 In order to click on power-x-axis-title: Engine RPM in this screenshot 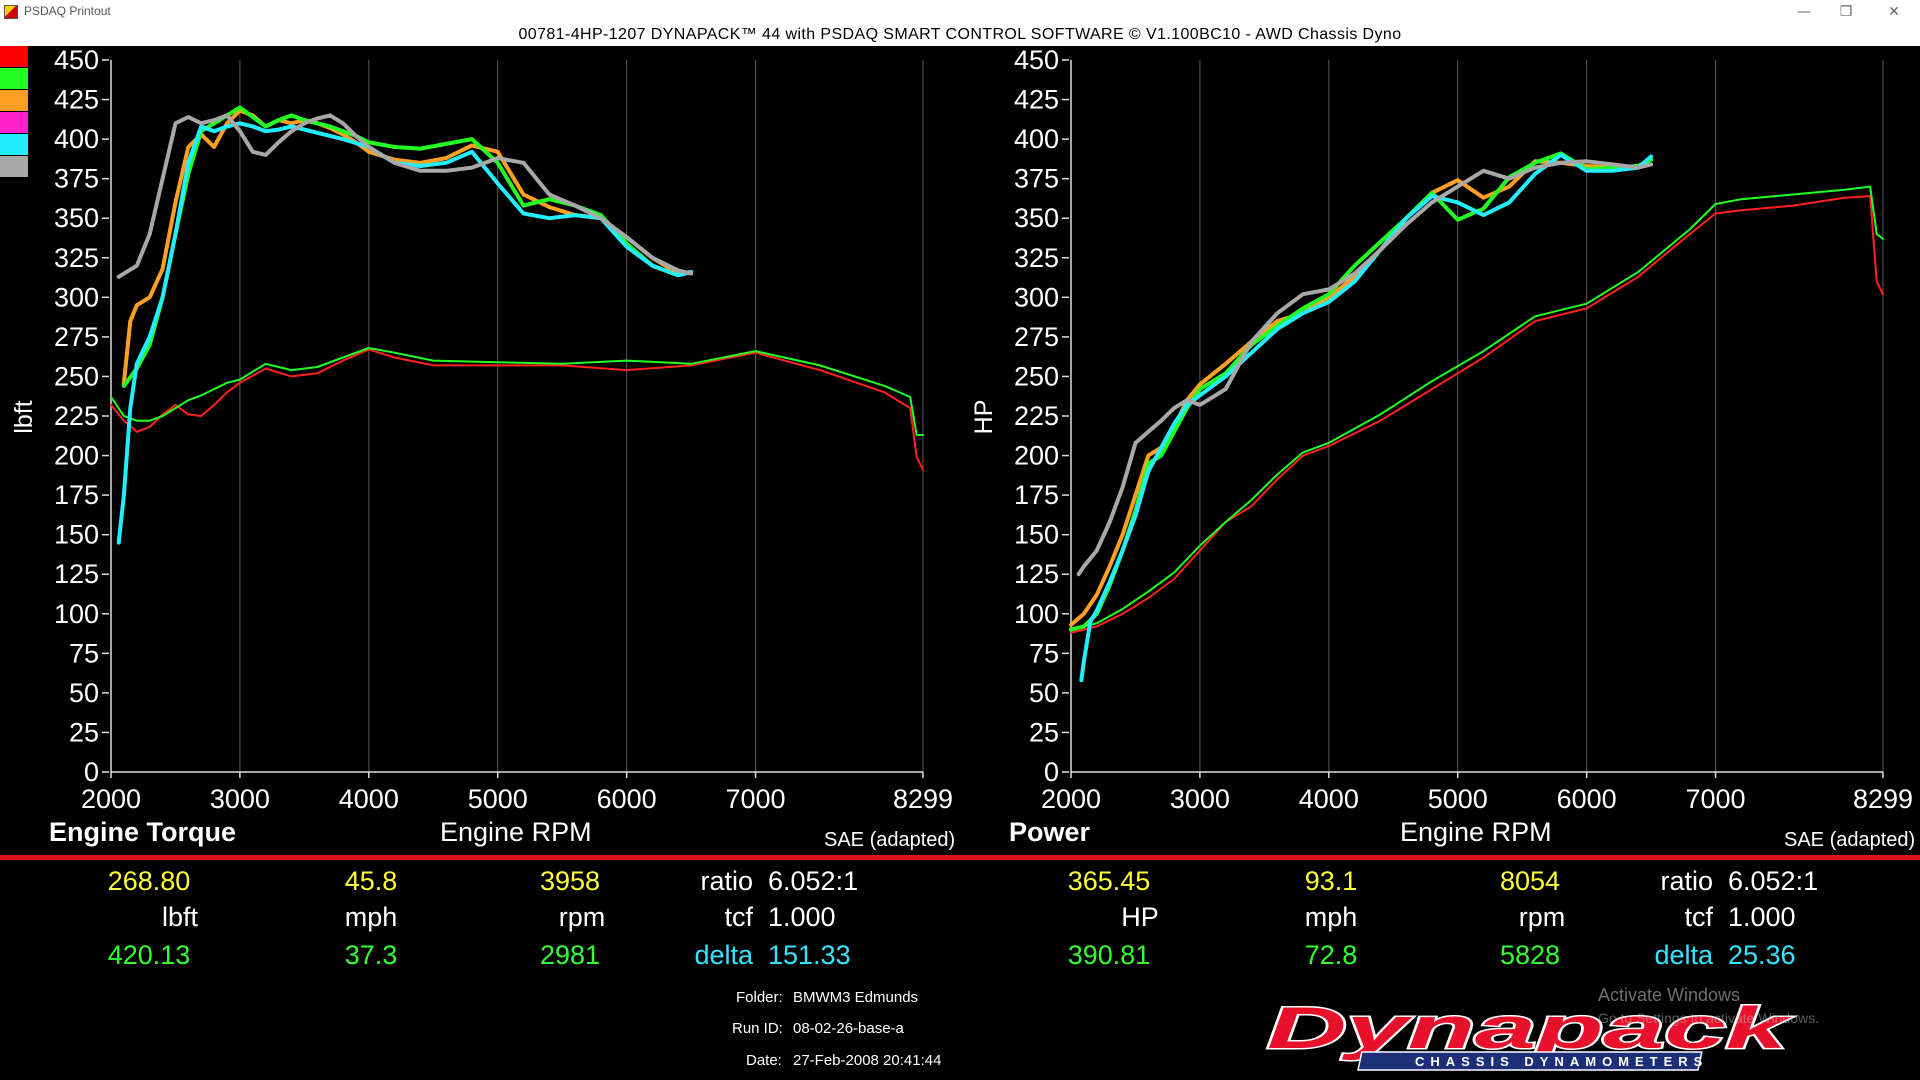, I will do `click(1476, 832)`.